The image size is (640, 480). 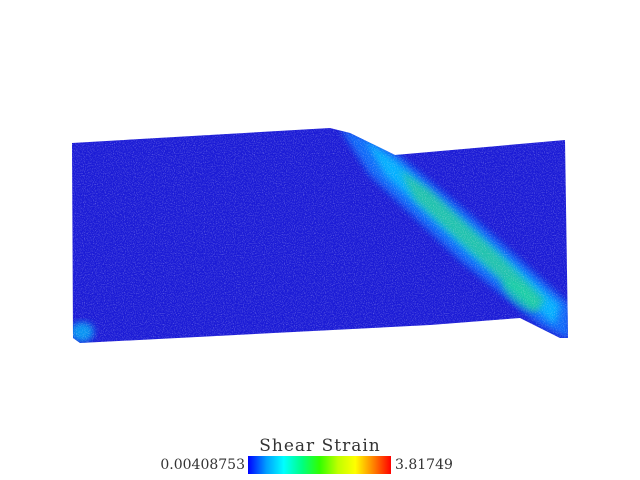 What do you see at coordinates (320, 446) in the screenshot?
I see `legend-title: Shear Strain` at bounding box center [320, 446].